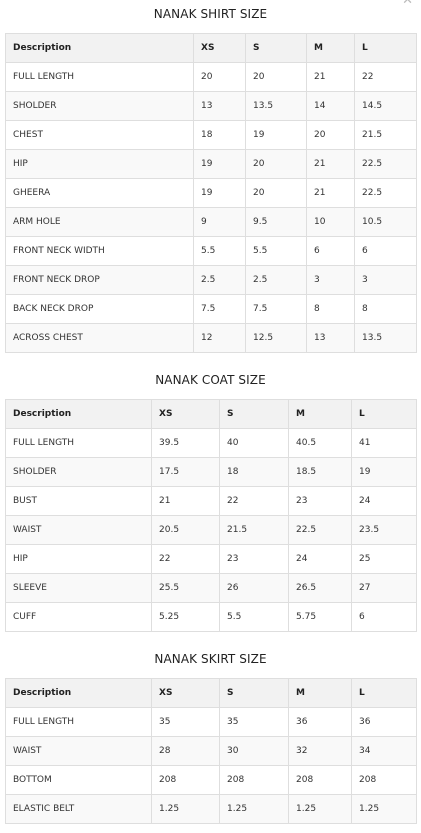 The height and width of the screenshot is (833, 421). Describe the element at coordinates (320, 501) in the screenshot. I see `table-cell: 23` at that location.